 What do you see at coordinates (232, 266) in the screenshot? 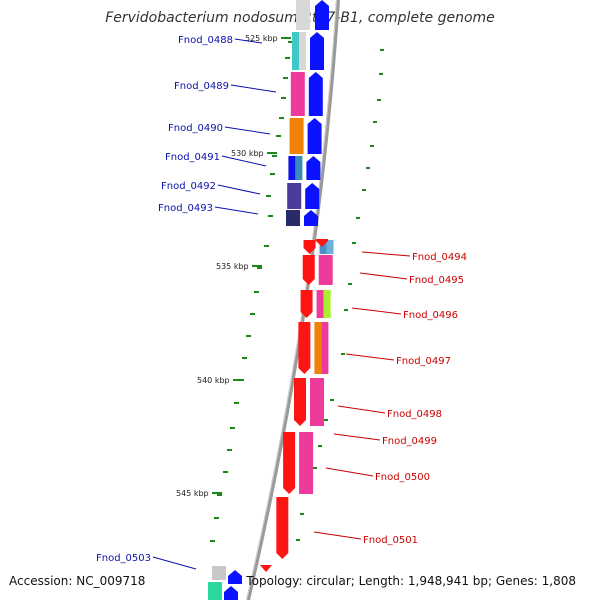
I see `scale-label: 535 kbp` at bounding box center [232, 266].